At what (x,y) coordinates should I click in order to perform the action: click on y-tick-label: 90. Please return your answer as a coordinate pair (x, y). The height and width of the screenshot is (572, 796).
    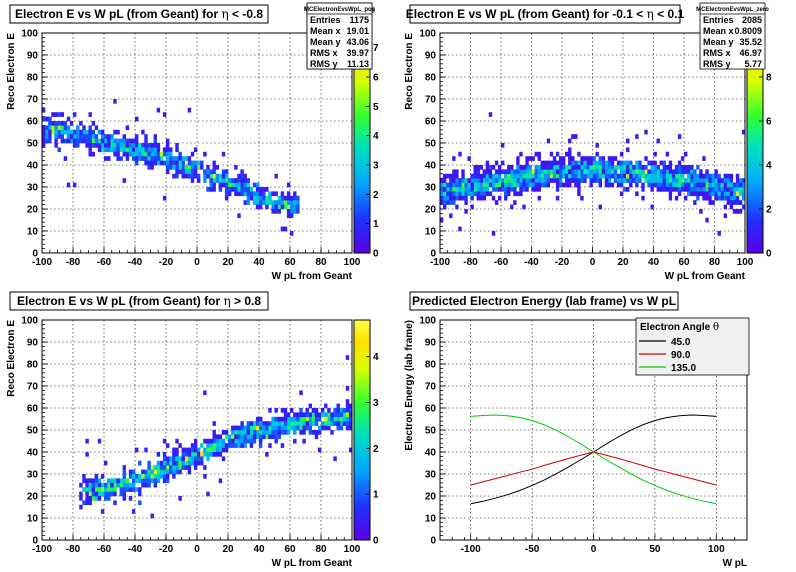
    Looking at the image, I should click on (431, 343).